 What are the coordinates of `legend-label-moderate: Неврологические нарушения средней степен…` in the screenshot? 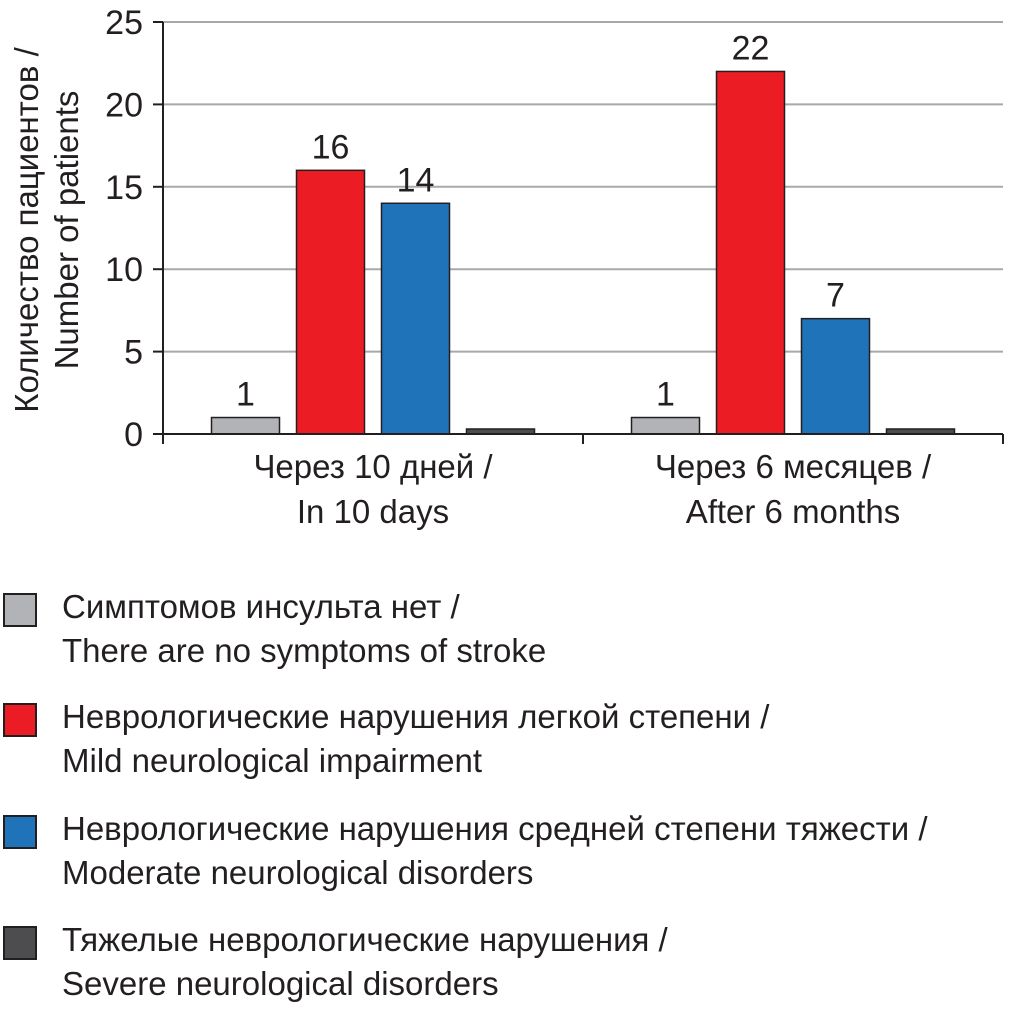 It's located at (495, 850).